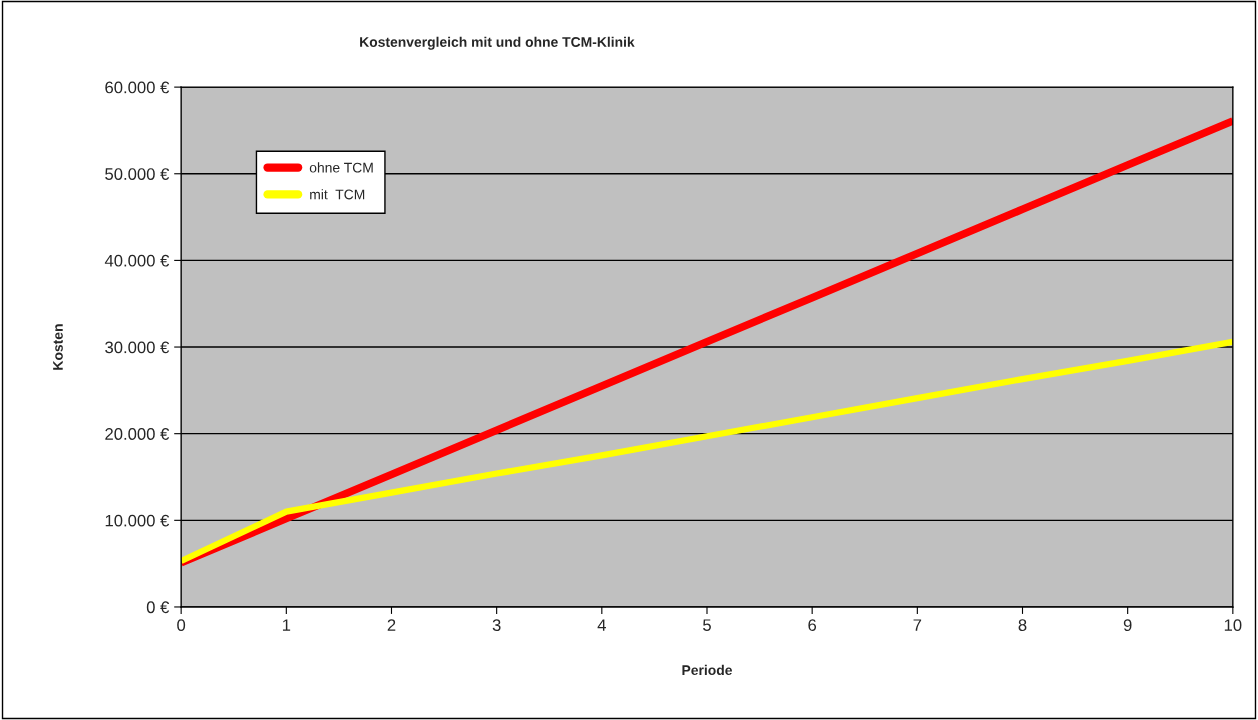  Describe the element at coordinates (917, 625) in the screenshot. I see `x-tick-label: 7` at that location.